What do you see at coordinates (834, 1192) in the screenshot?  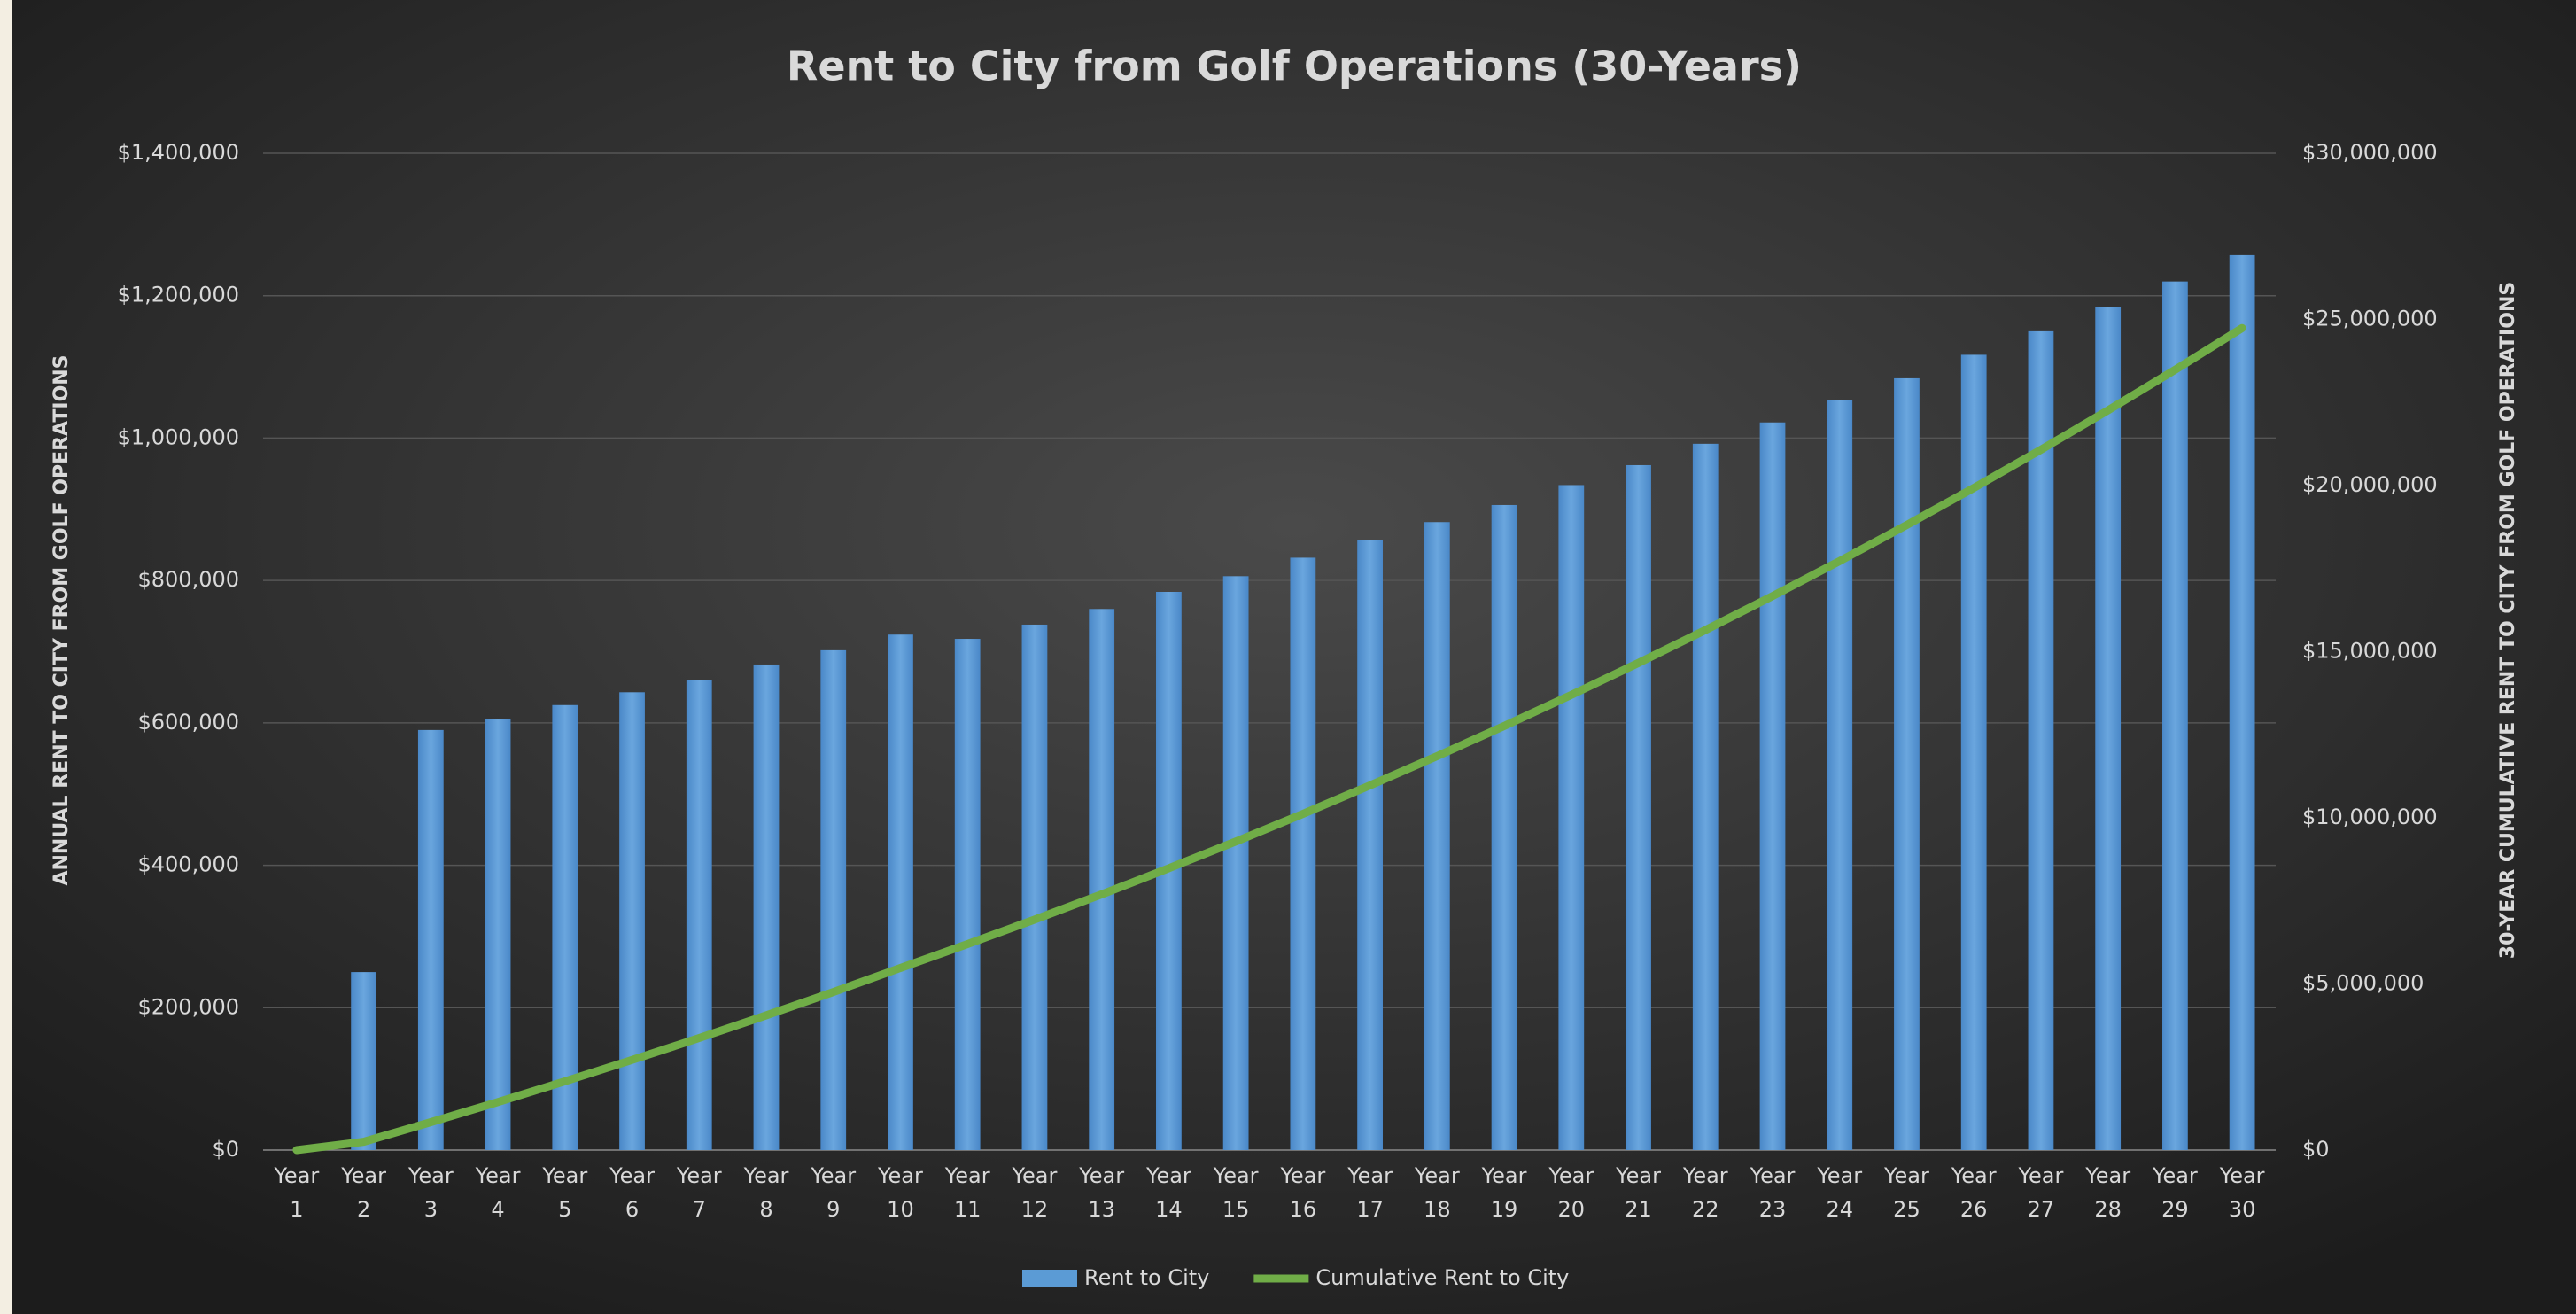 I see `x-tick-label: Year 9` at bounding box center [834, 1192].